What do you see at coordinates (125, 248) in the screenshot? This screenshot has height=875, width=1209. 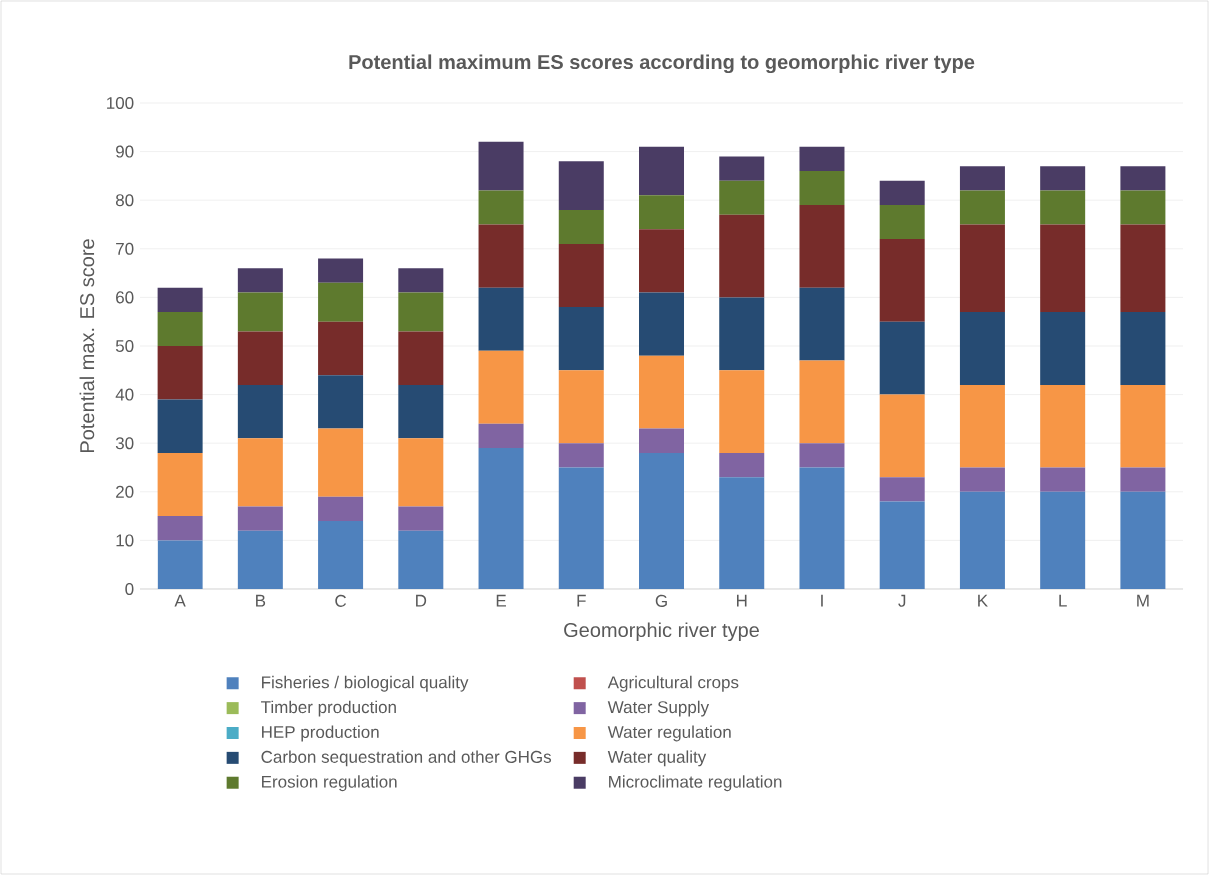 I see `y-tick-label: 70` at bounding box center [125, 248].